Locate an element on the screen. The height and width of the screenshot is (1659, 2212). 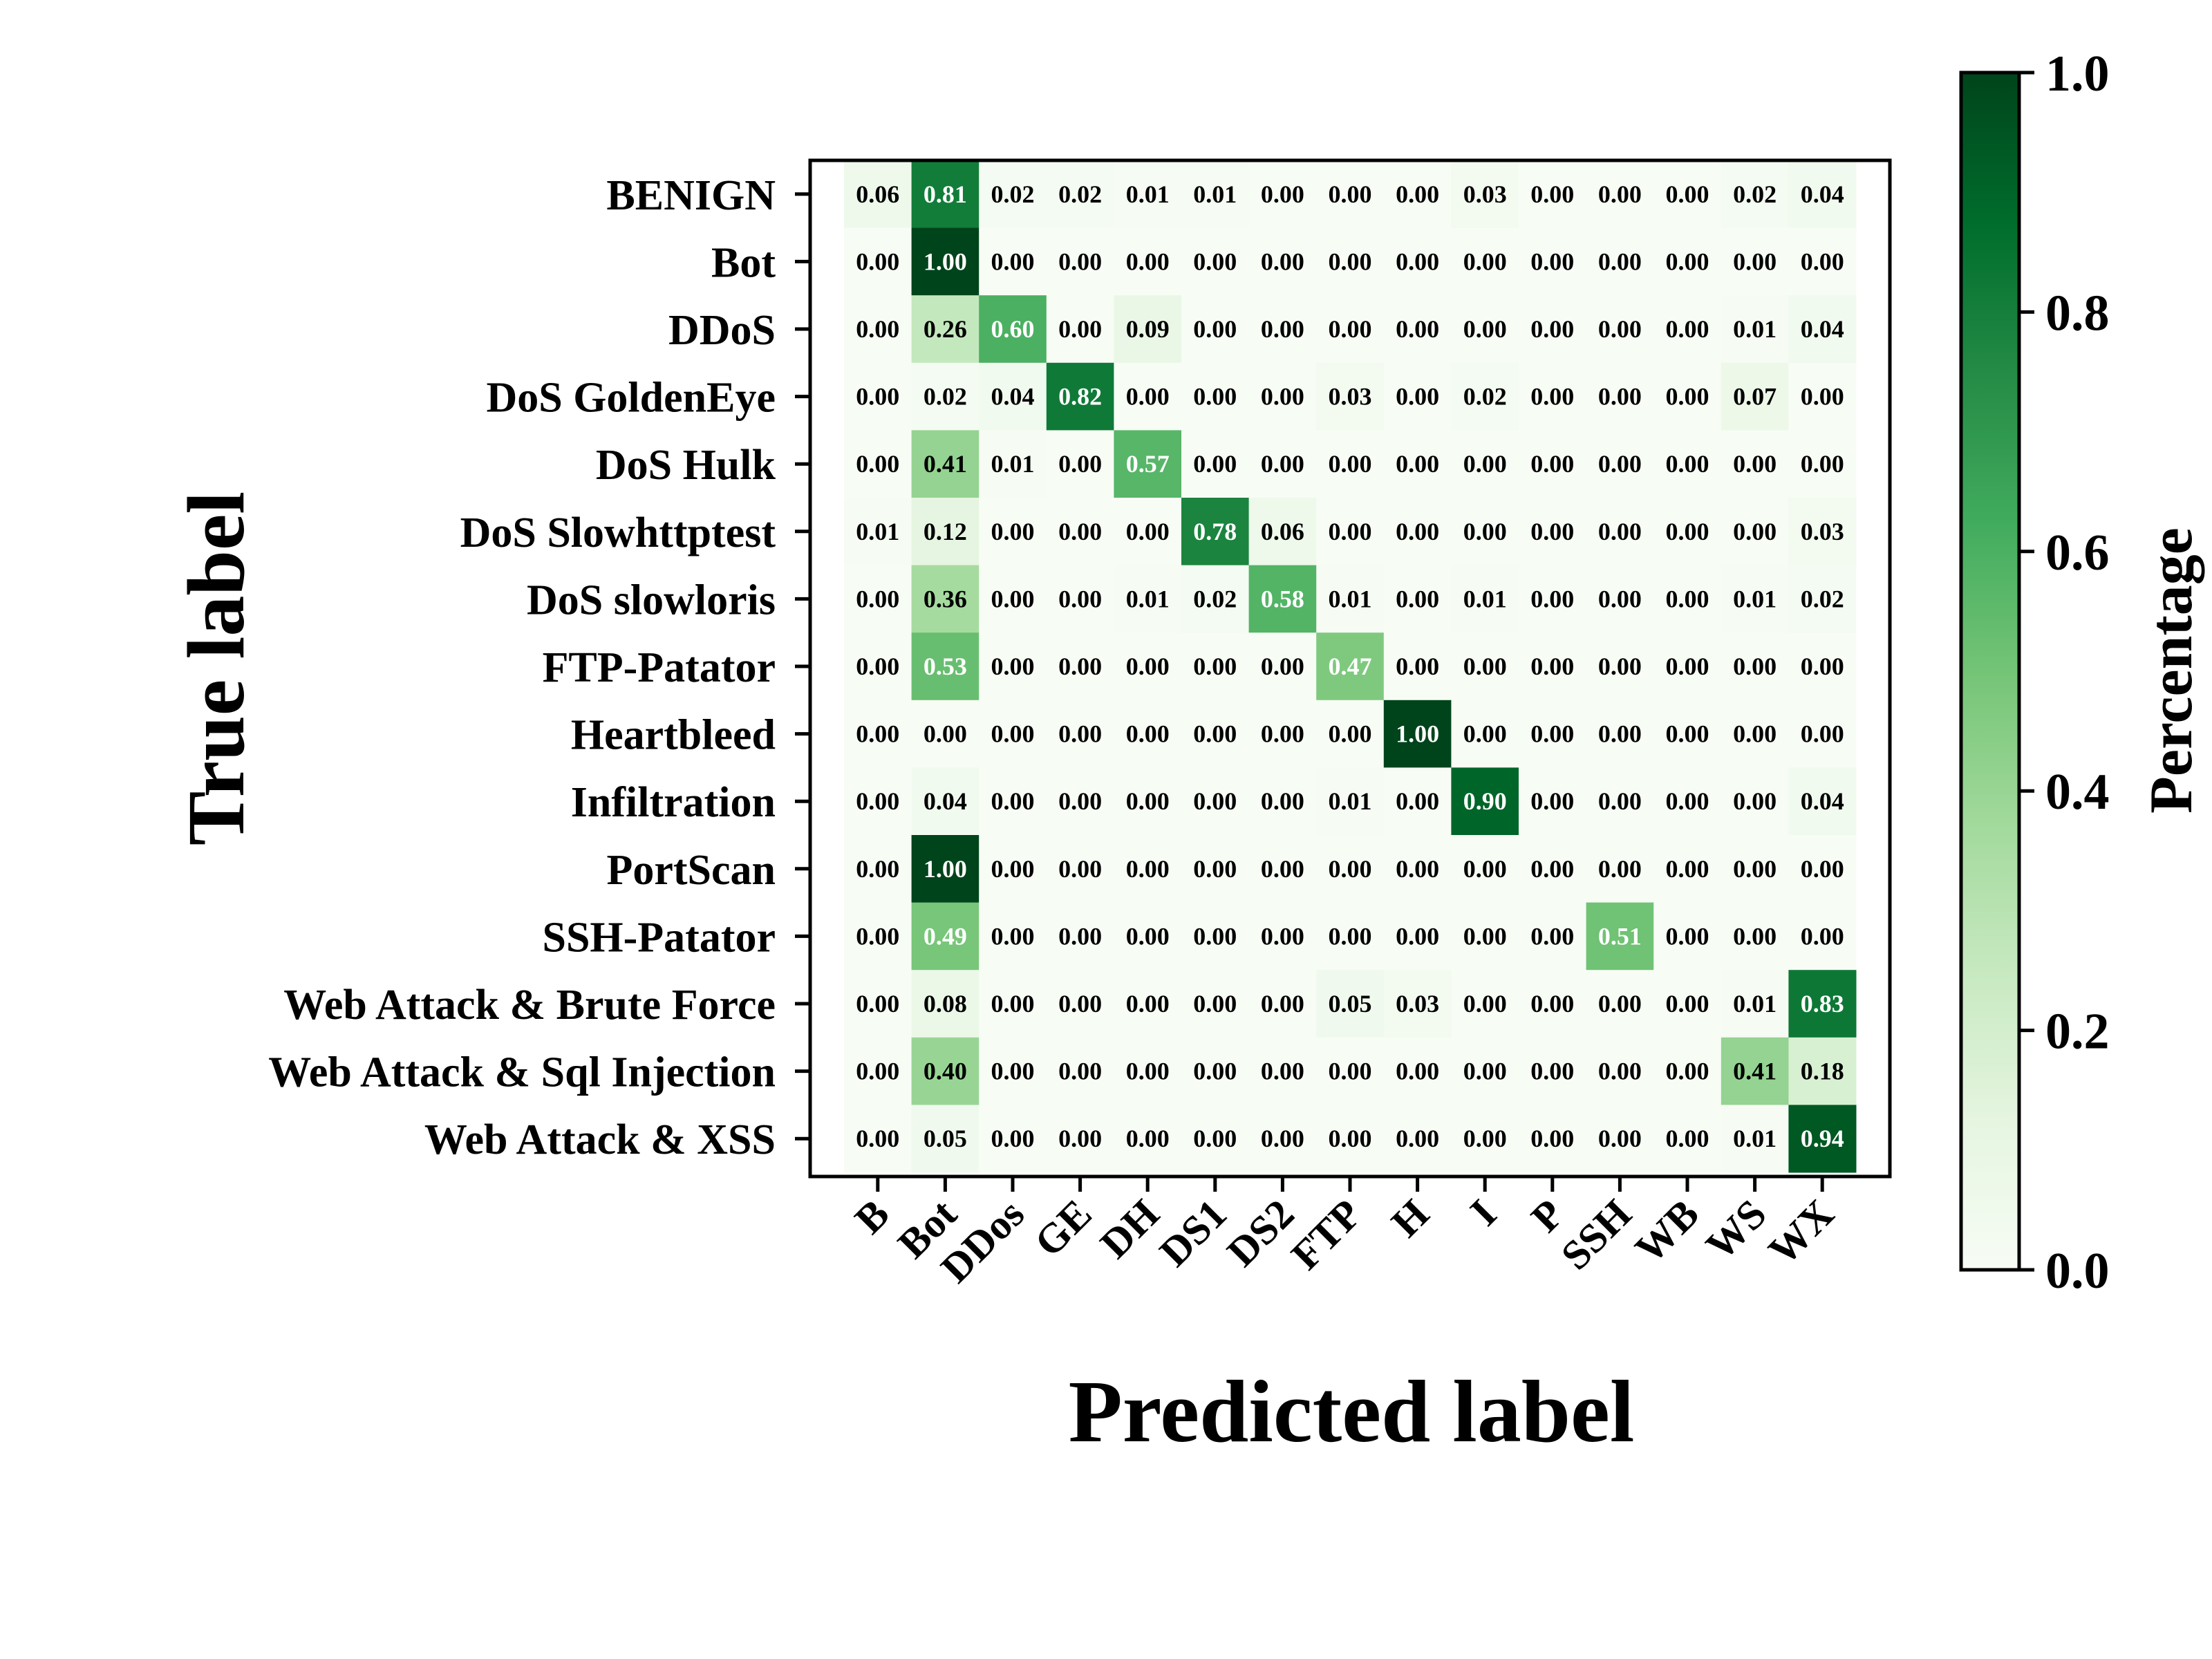
y-tick-label: DDoS is located at coordinates (722, 330).